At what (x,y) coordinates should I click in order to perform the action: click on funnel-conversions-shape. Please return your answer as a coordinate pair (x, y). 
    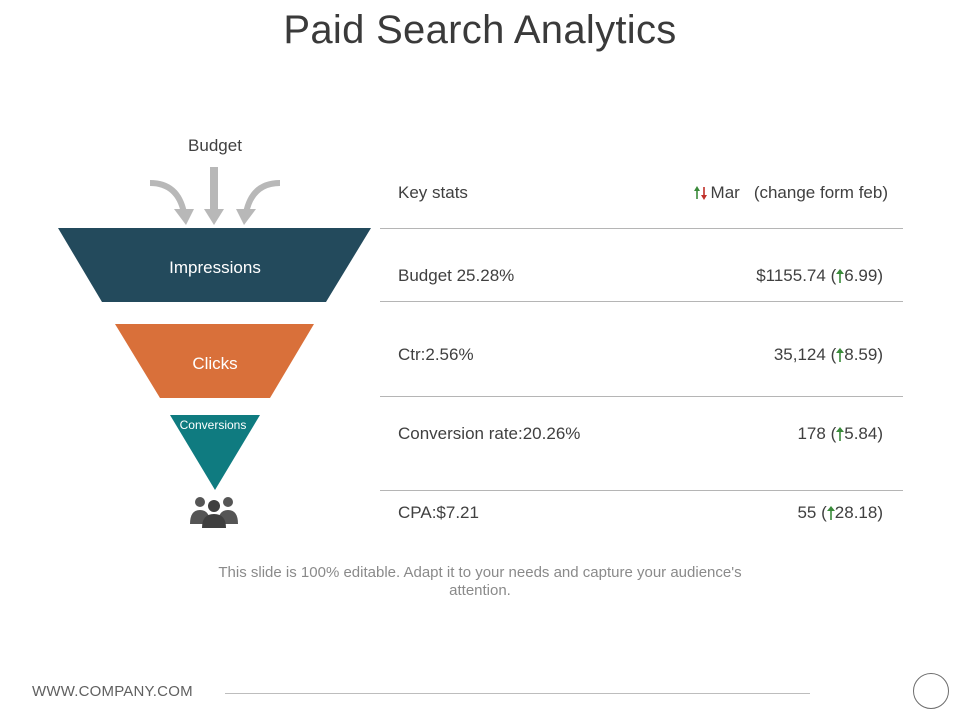
    Looking at the image, I should click on (215, 452).